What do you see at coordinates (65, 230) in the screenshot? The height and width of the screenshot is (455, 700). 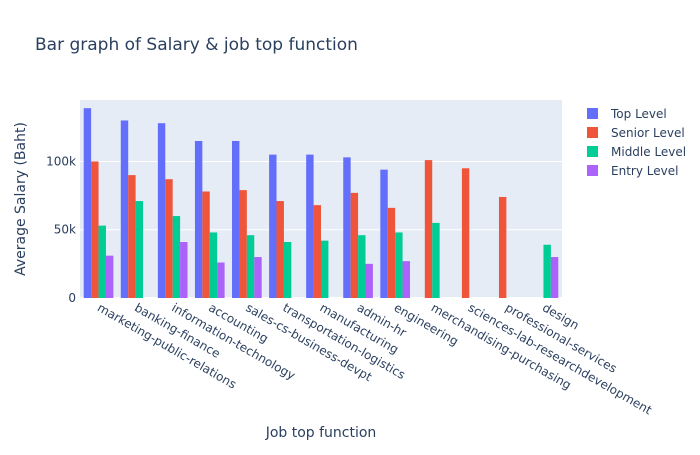 I see `y-tick-label: 50k` at bounding box center [65, 230].